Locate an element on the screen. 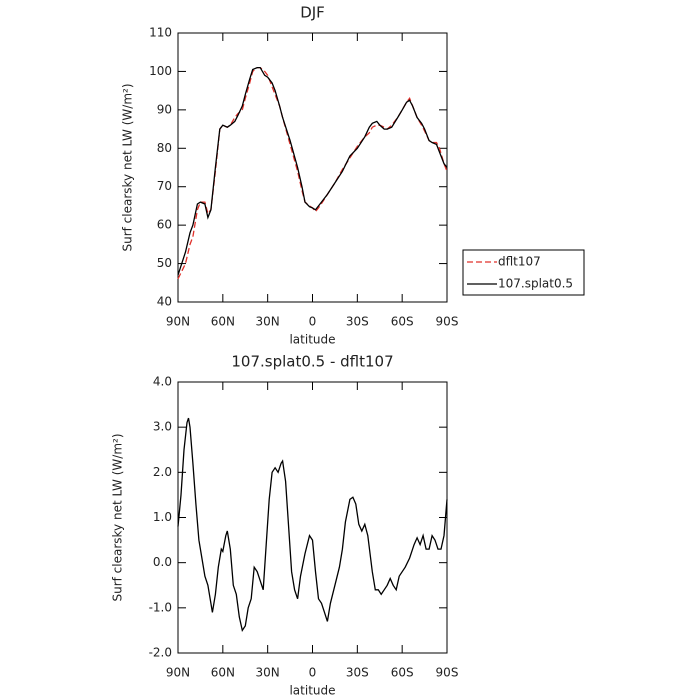  y-tick-label: 70 is located at coordinates (164, 186).